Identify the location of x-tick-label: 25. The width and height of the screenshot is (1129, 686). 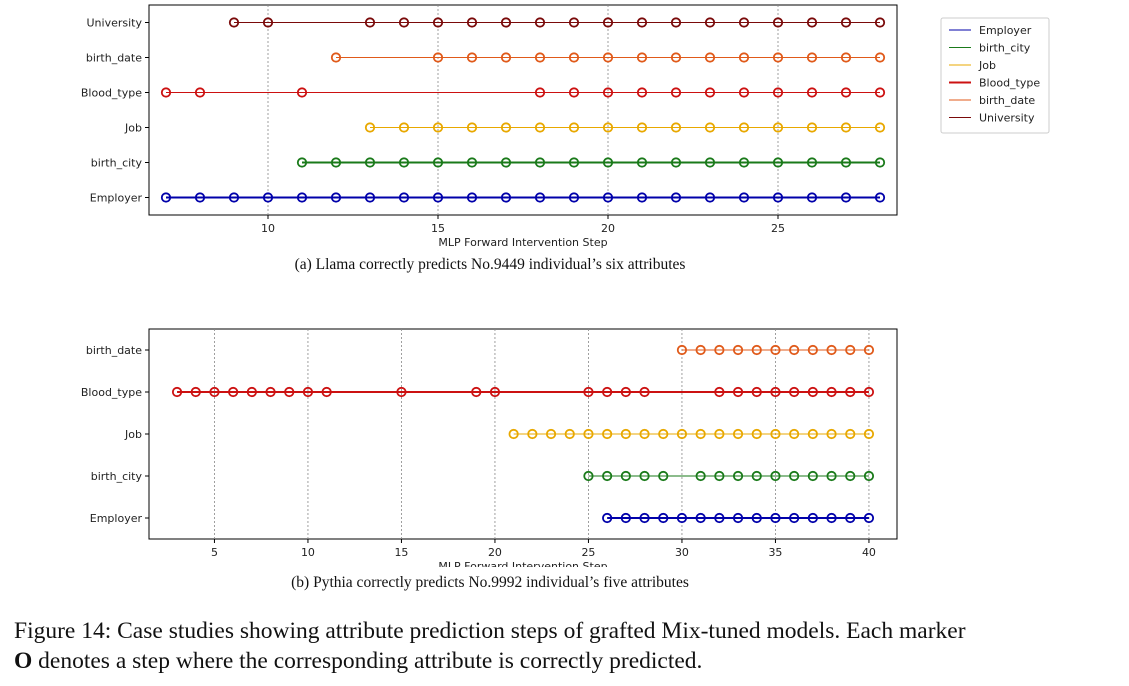
(588, 552).